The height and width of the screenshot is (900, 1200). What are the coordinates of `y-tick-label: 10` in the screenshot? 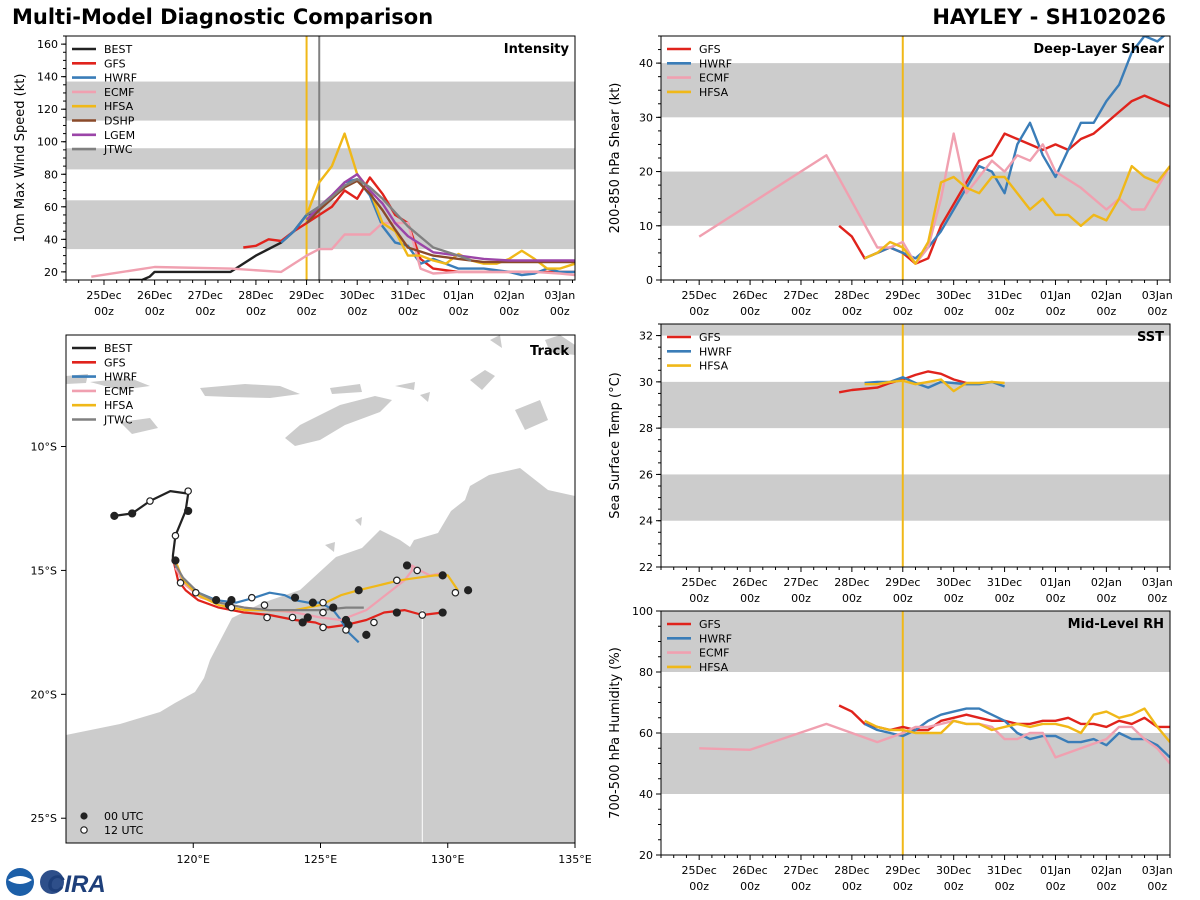 It's located at (646, 226).